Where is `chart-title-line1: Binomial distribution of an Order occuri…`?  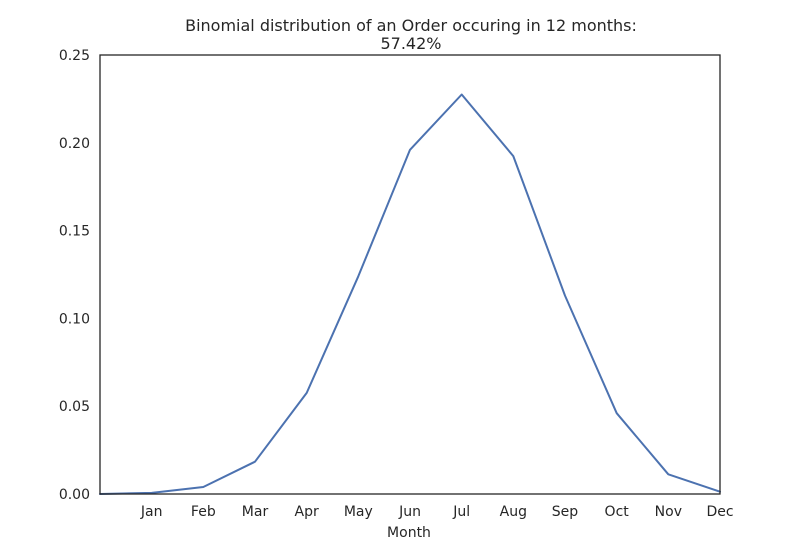 chart-title-line1: Binomial distribution of an Order occuri… is located at coordinates (411, 25).